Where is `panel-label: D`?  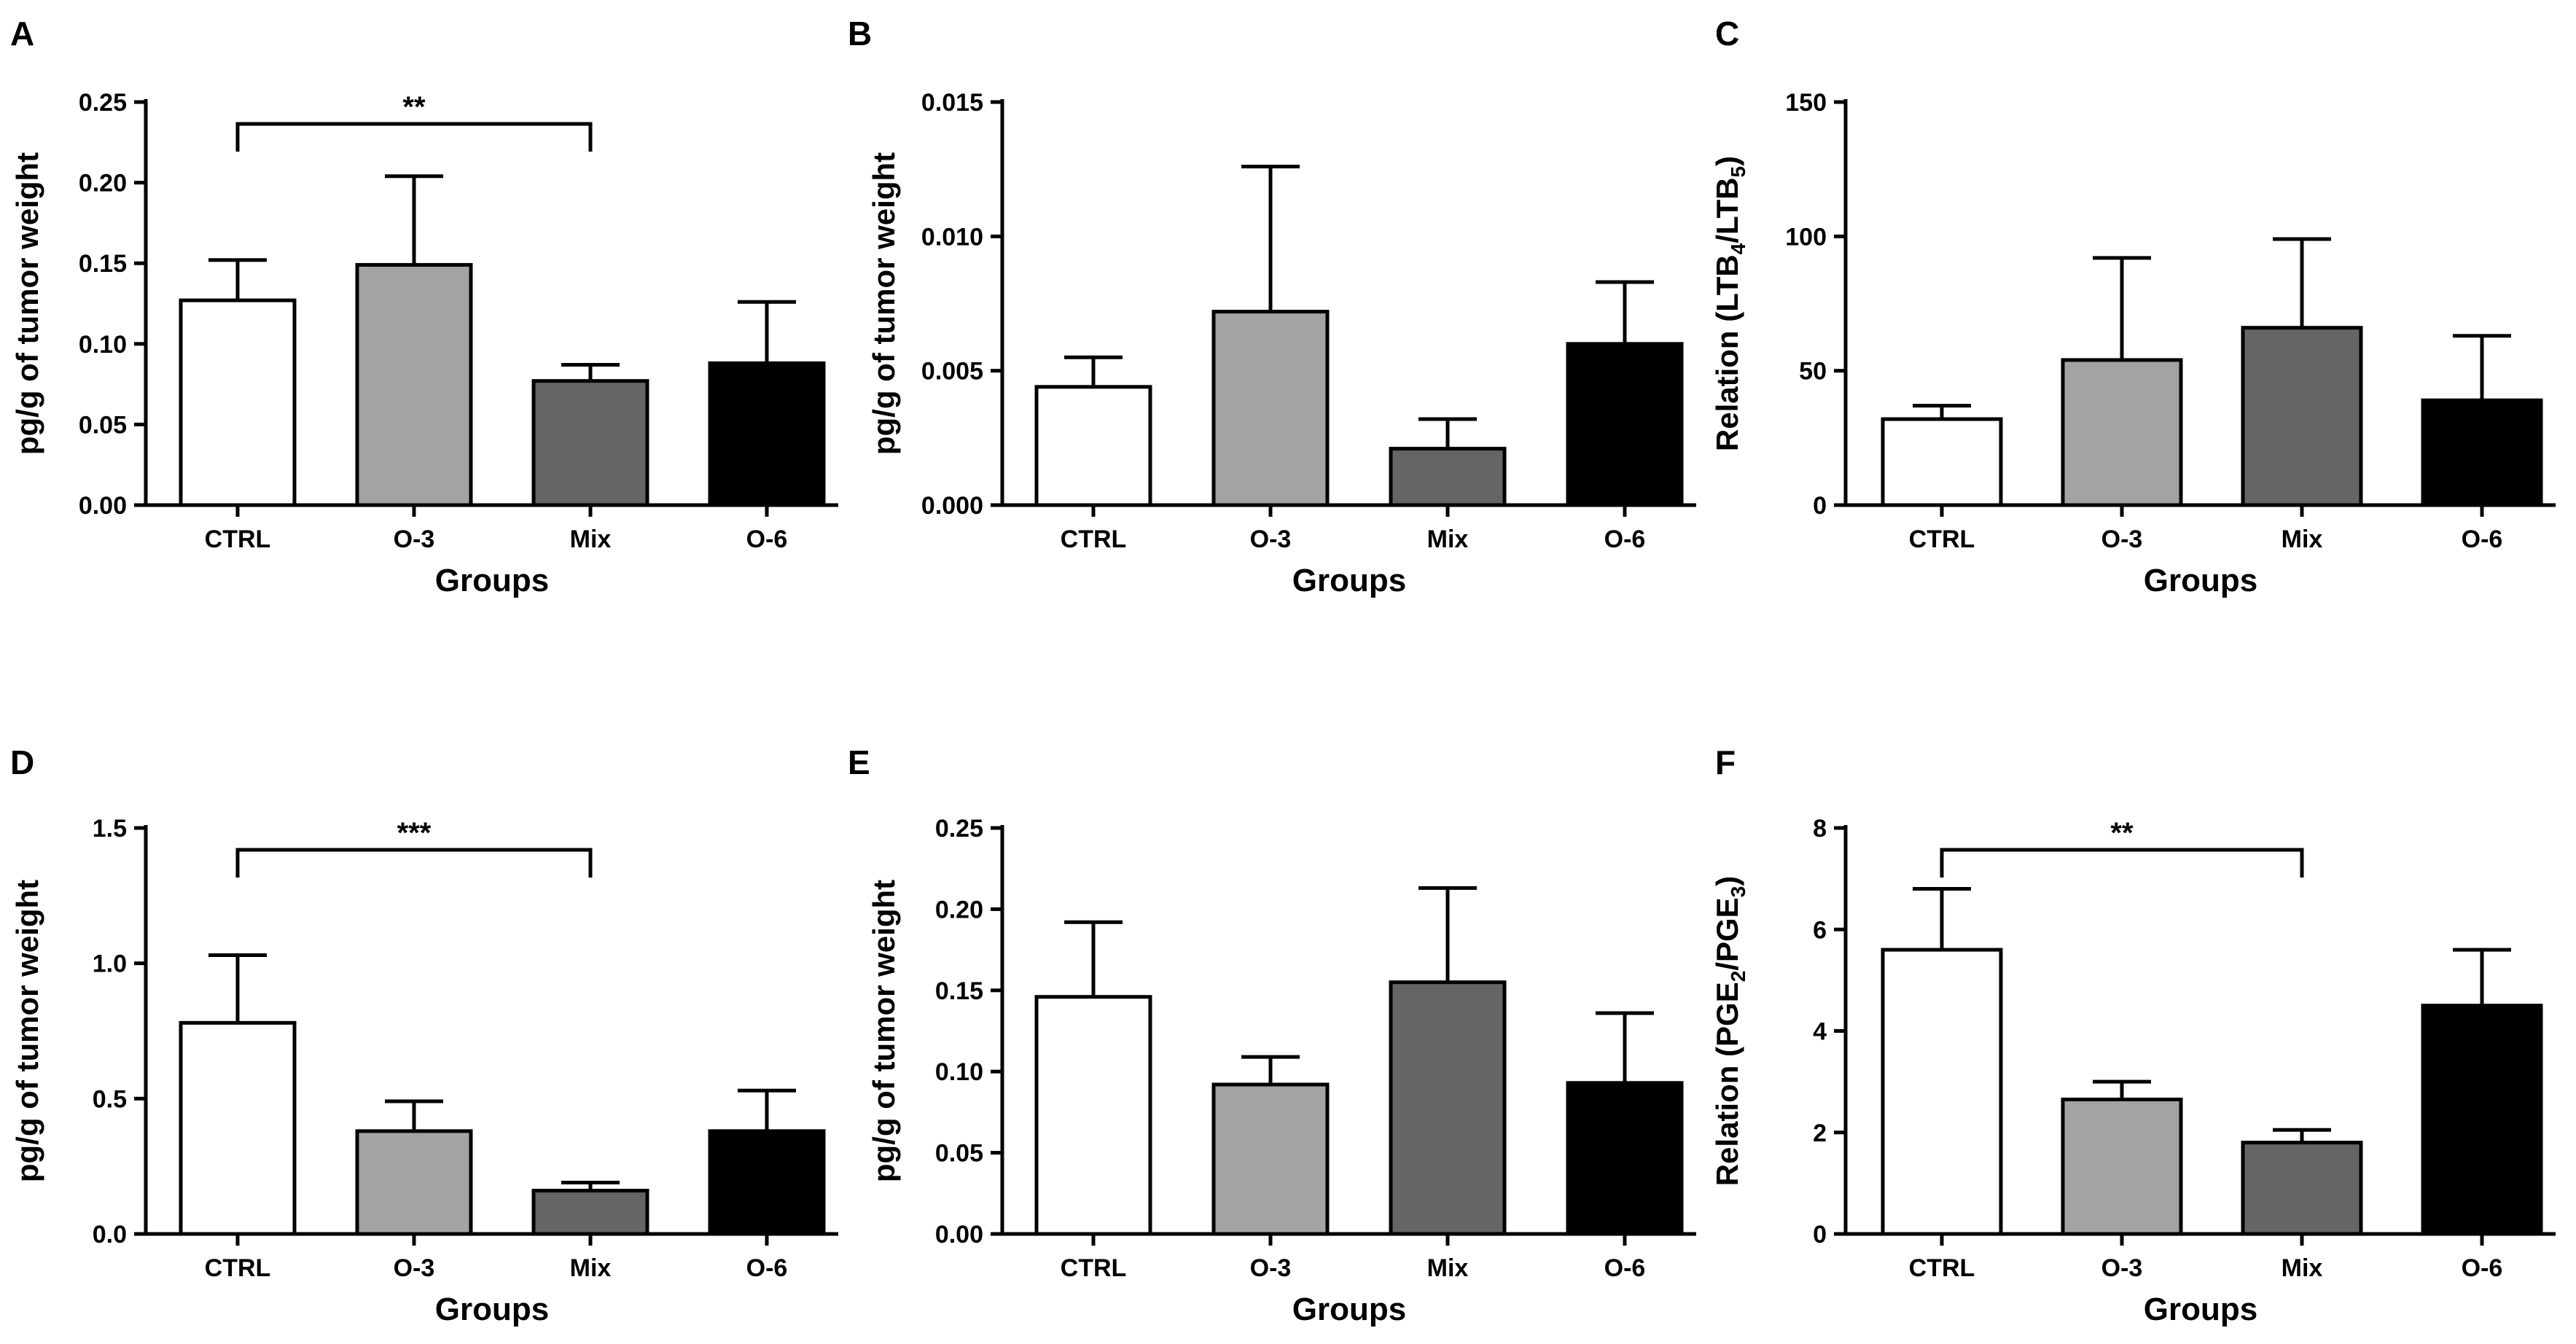
panel-label: D is located at coordinates (22, 762).